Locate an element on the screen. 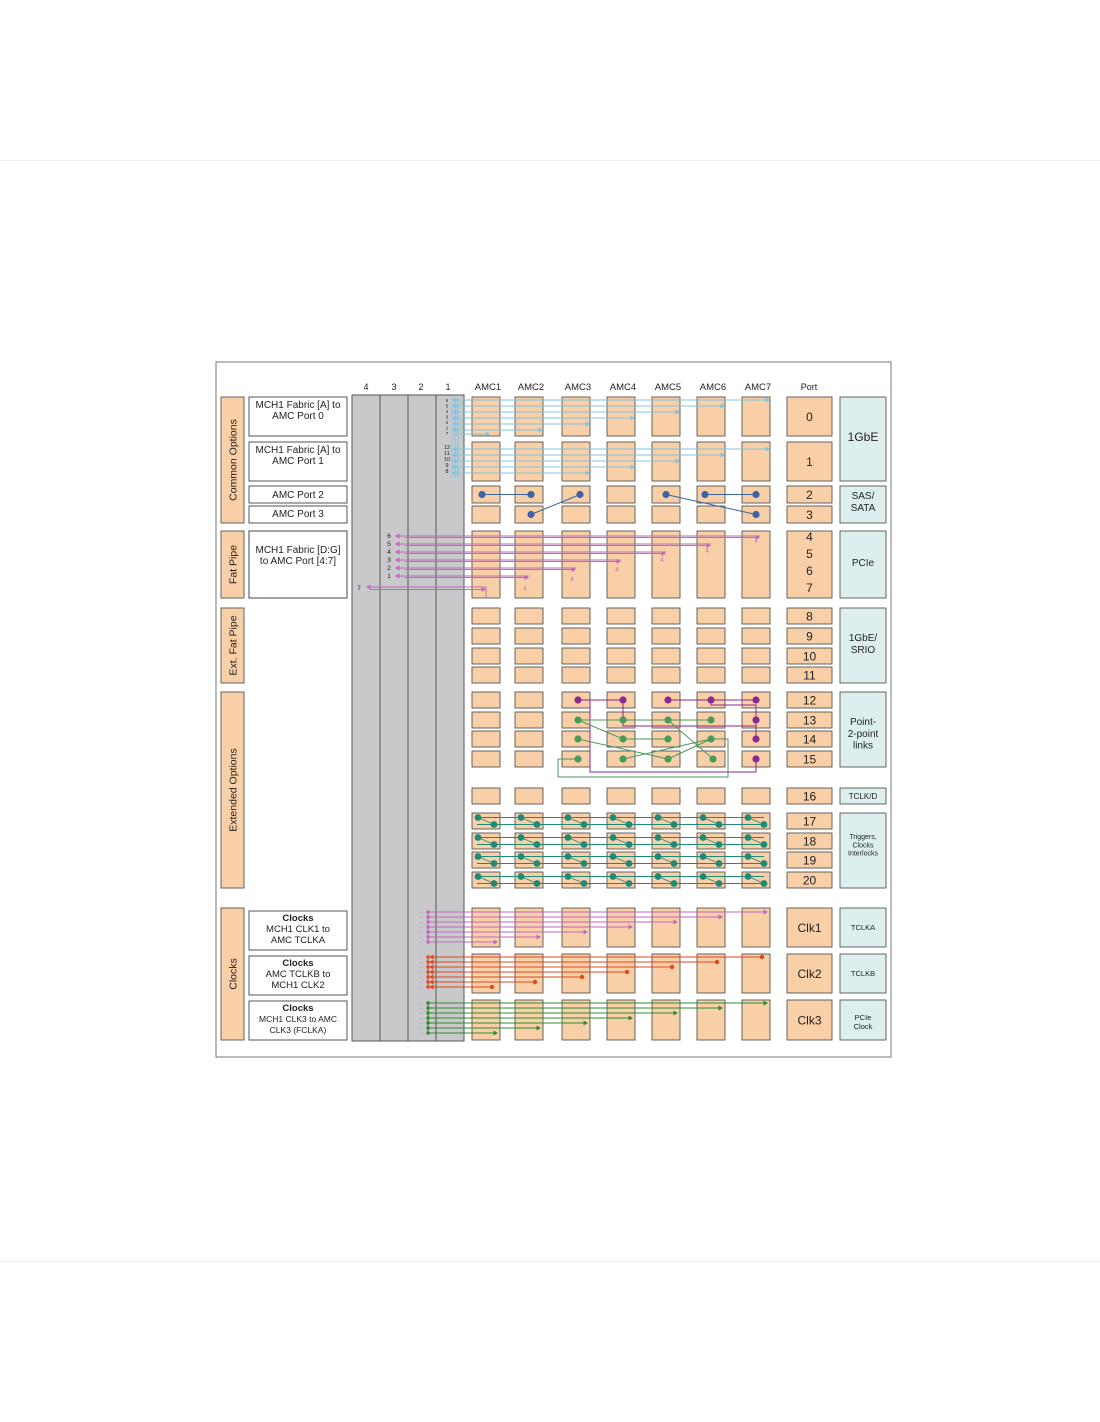 The width and height of the screenshot is (1100, 1422). amc4-port-11-block is located at coordinates (621, 675).